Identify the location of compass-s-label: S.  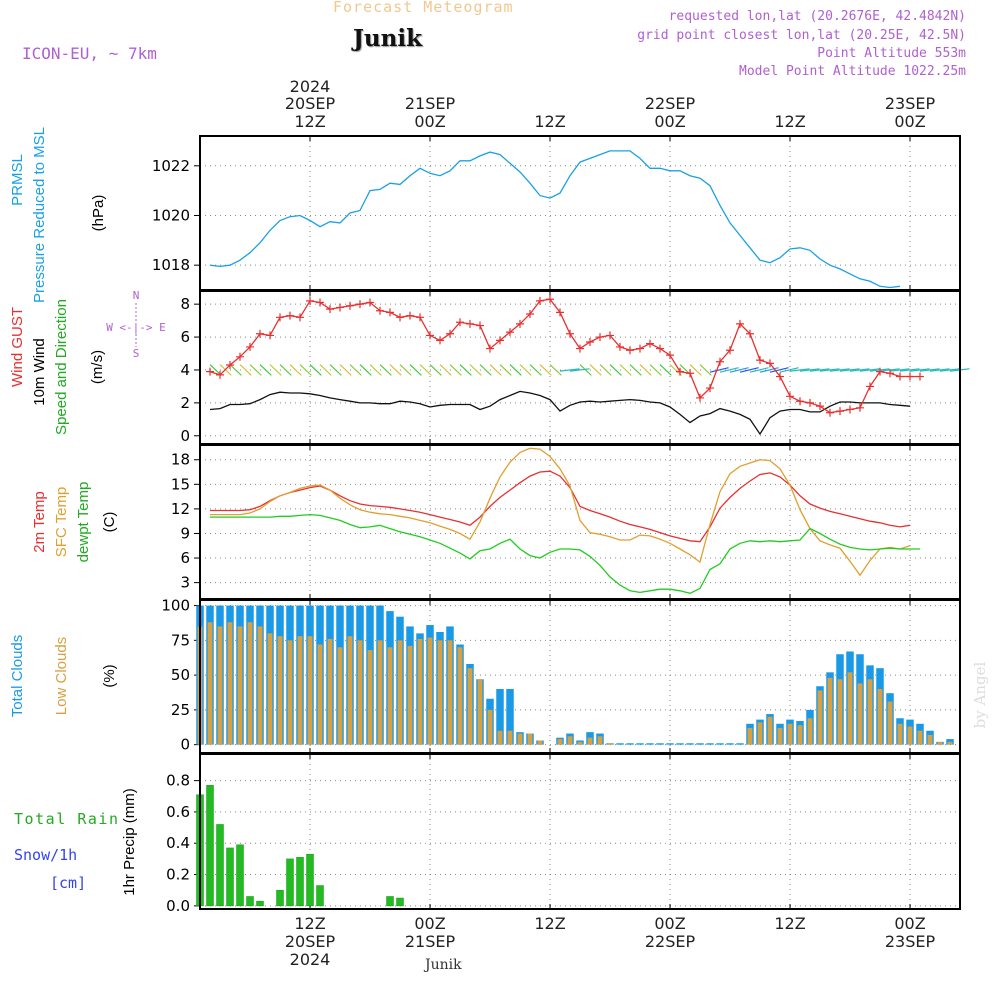
(136, 353).